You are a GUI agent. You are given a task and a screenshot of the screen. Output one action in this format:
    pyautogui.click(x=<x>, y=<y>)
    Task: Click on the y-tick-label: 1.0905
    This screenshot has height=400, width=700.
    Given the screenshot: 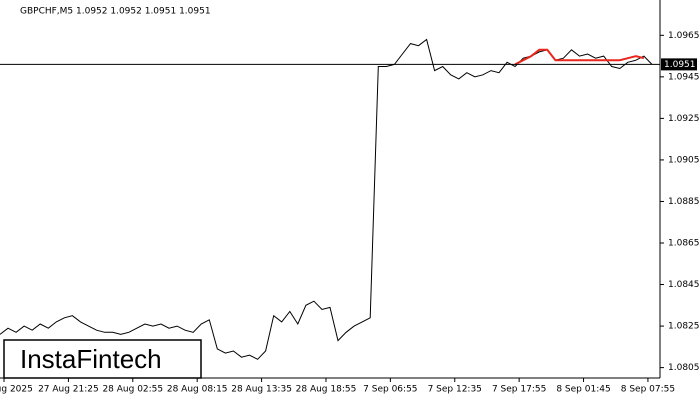 What is the action you would take?
    pyautogui.click(x=684, y=160)
    